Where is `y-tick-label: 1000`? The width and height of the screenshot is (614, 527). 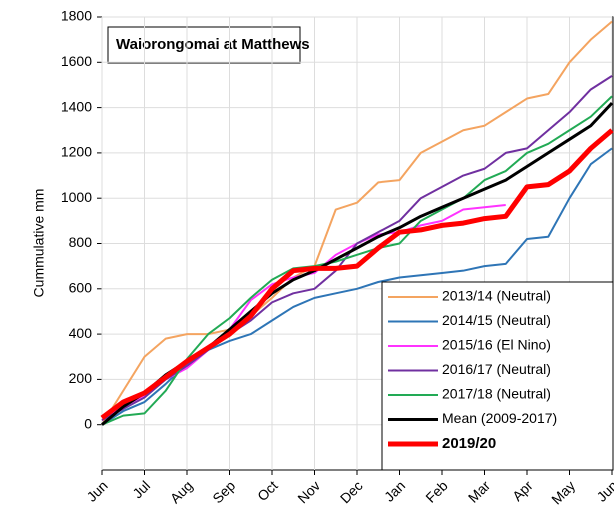
y-tick-label: 1000 is located at coordinates (76, 197).